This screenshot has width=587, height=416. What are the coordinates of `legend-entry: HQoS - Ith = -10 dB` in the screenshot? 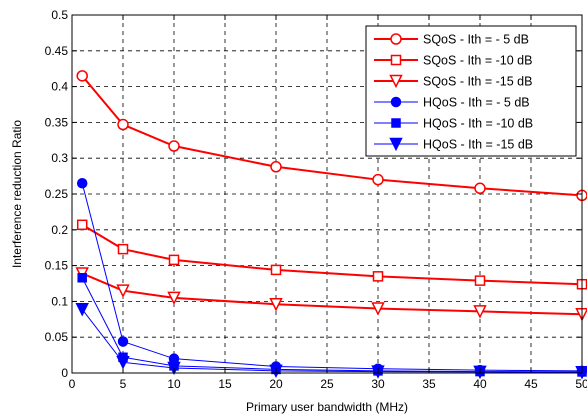 It's located at (453, 124).